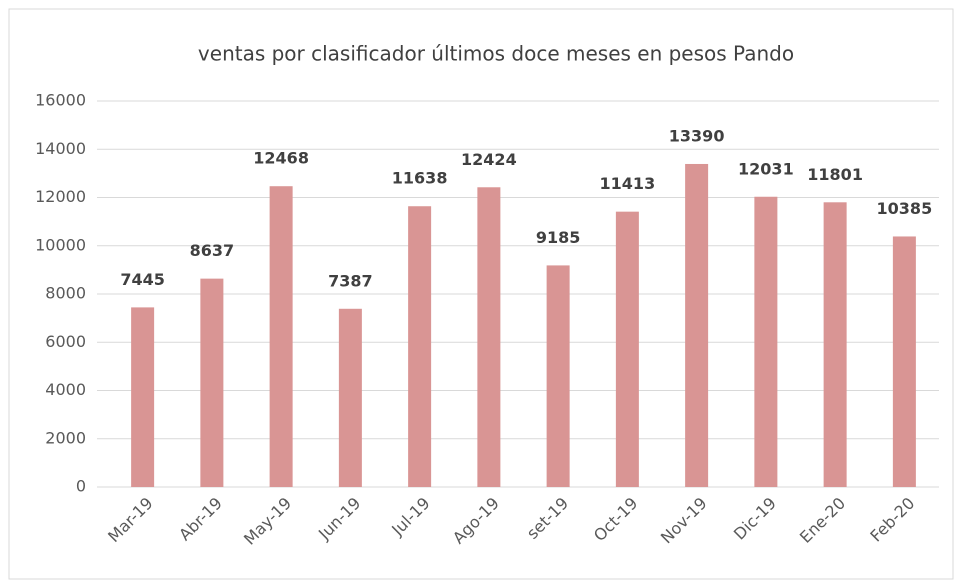 The width and height of the screenshot is (955, 581). I want to click on data-label: 9185, so click(558, 237).